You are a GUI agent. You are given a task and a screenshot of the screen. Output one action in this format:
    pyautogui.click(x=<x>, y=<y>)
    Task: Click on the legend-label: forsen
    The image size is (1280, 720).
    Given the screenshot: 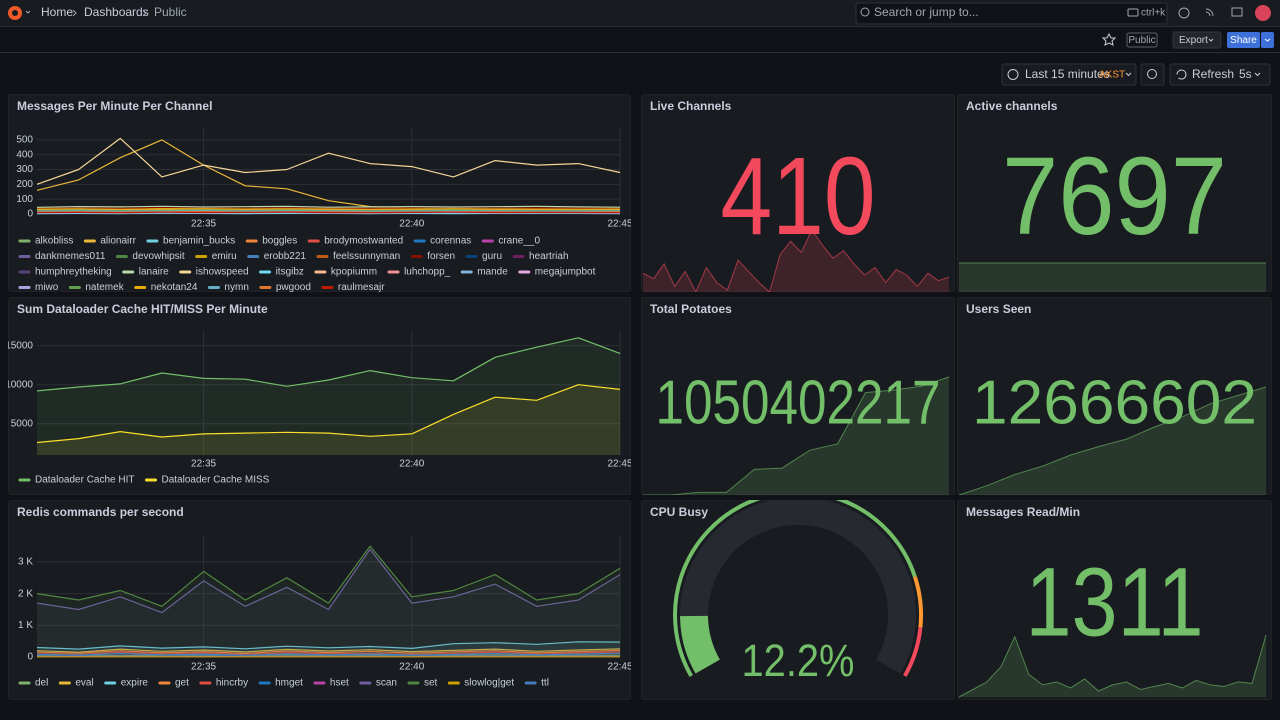 What is the action you would take?
    pyautogui.click(x=441, y=256)
    